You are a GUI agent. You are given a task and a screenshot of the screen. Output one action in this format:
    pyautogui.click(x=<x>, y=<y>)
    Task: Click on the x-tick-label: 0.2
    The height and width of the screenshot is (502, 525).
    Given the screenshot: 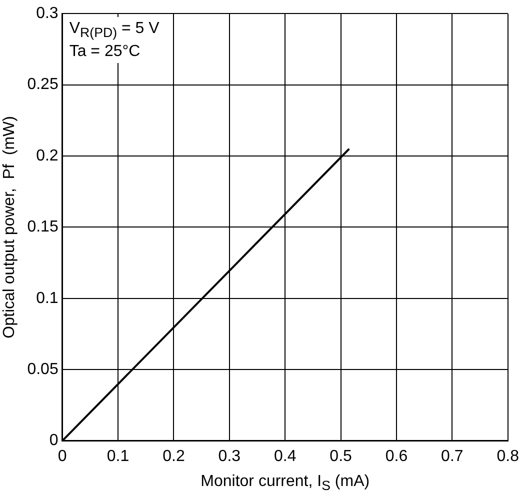 What is the action you would take?
    pyautogui.click(x=173, y=456)
    